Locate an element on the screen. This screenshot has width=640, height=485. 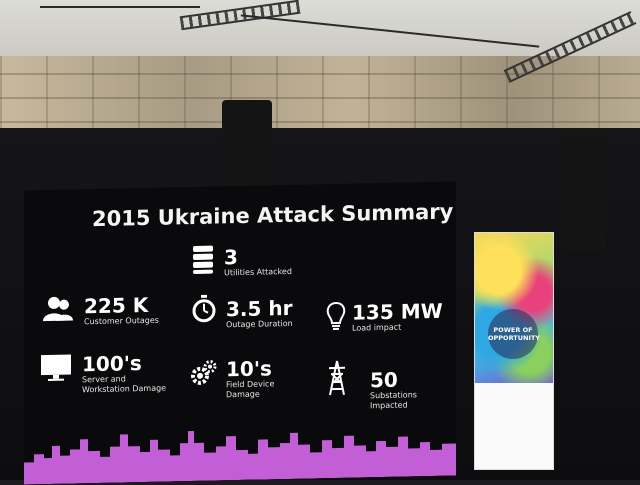
banner-logo: POWER OF OPPORTUNITY is located at coordinates (514, 334).